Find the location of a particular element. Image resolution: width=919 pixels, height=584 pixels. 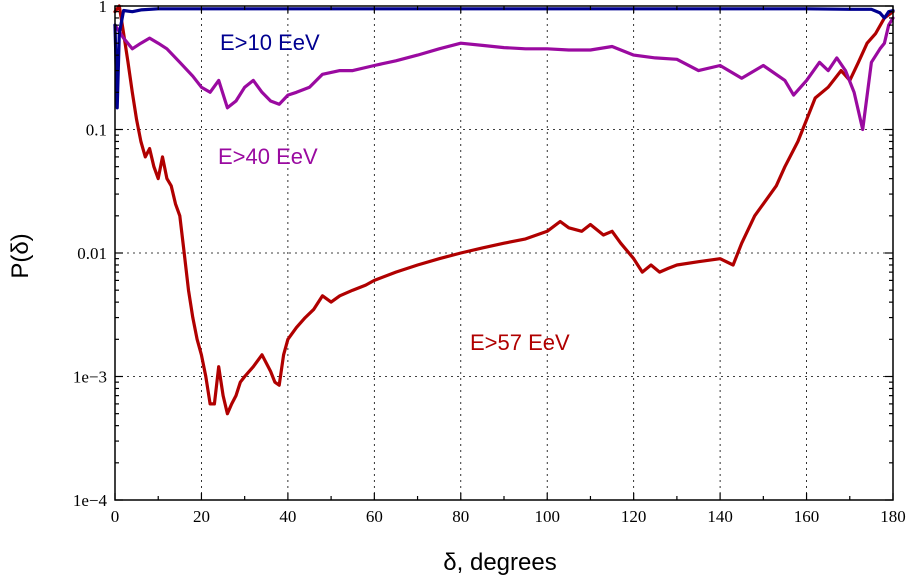

x-tick-label: 80 is located at coordinates (460, 516).